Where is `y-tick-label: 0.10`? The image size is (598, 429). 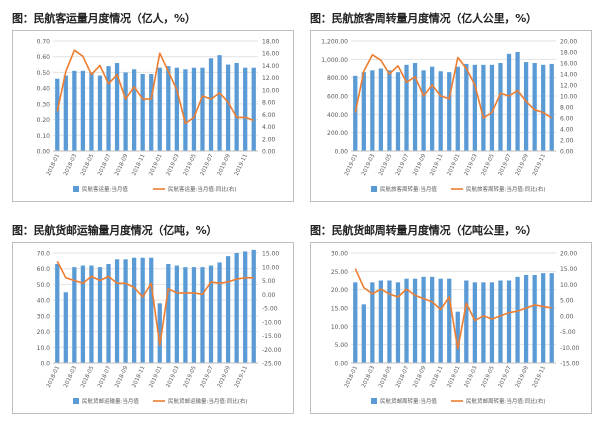
y-tick-label: 0.10 is located at coordinates (44, 136).